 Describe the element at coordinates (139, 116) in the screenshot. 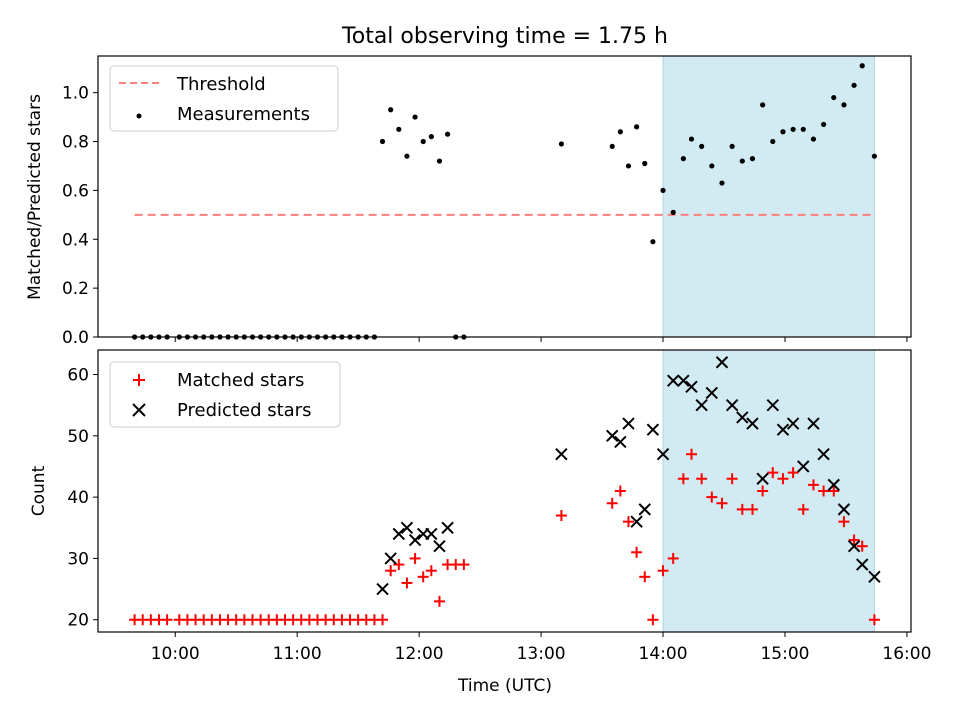

I see `measurements-legend-swatch` at that location.